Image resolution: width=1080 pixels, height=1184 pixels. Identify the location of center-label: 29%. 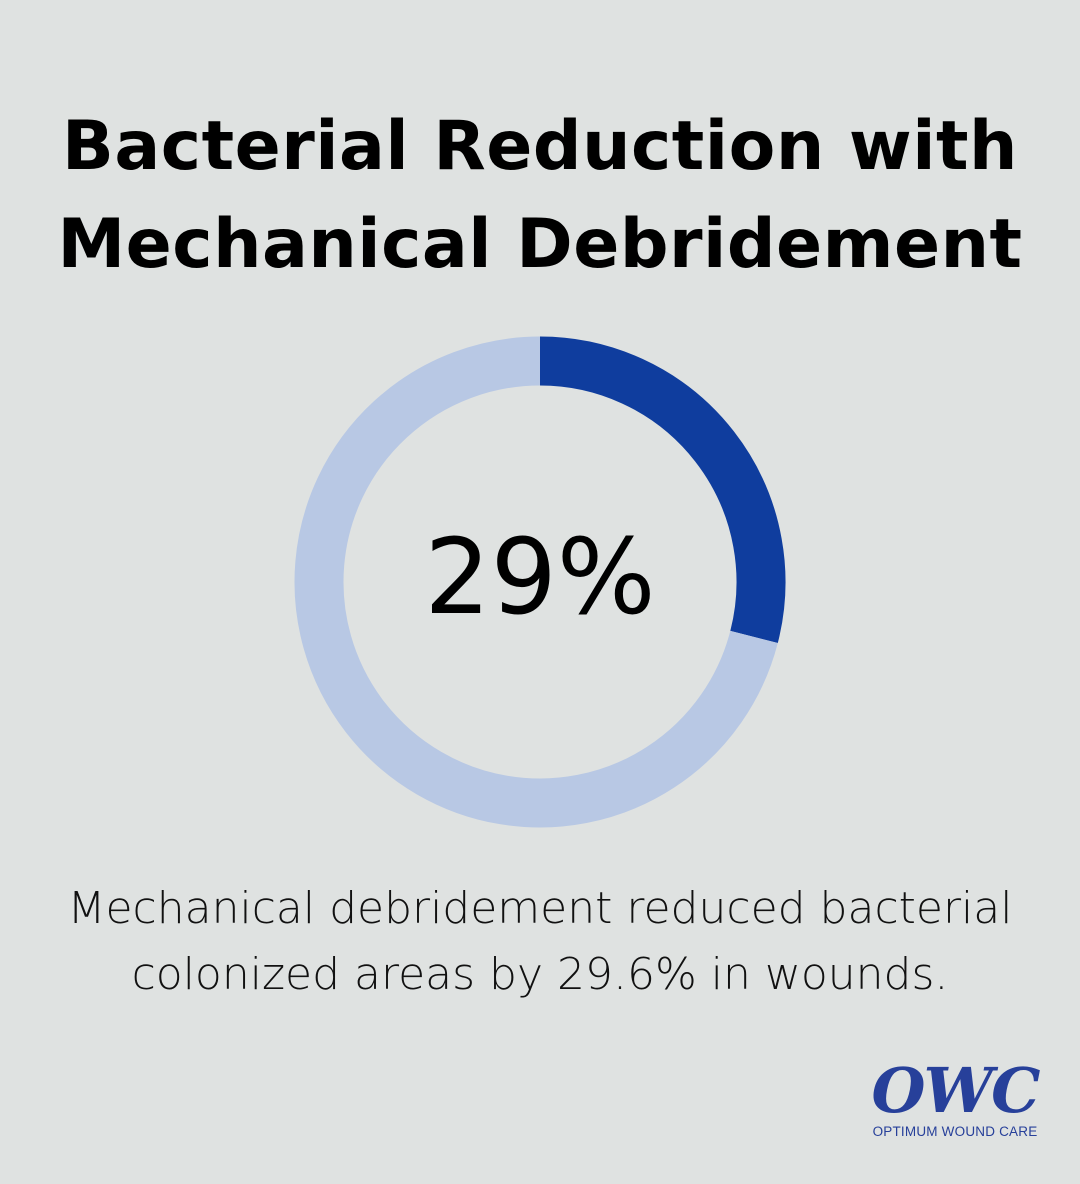
(539, 577).